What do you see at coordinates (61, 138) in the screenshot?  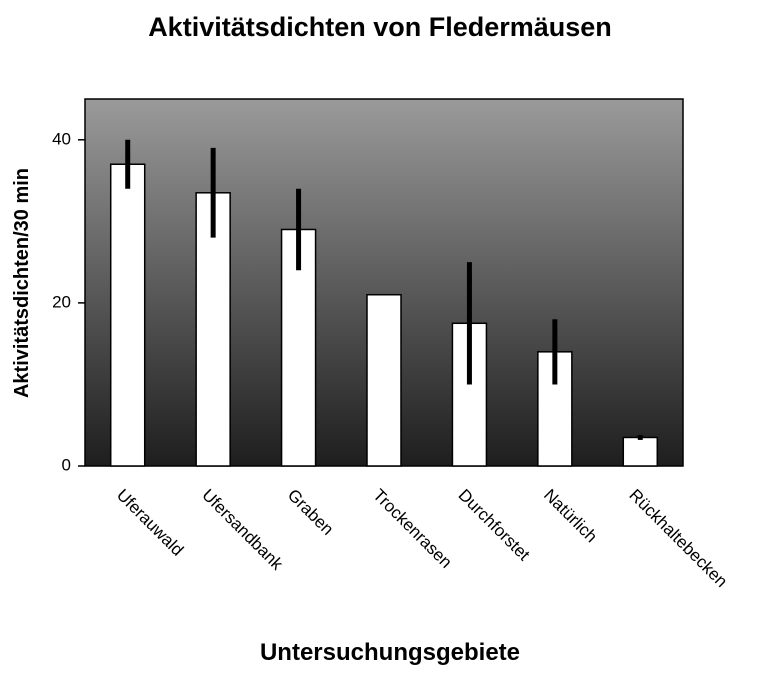 I see `y-tick-label: 40` at bounding box center [61, 138].